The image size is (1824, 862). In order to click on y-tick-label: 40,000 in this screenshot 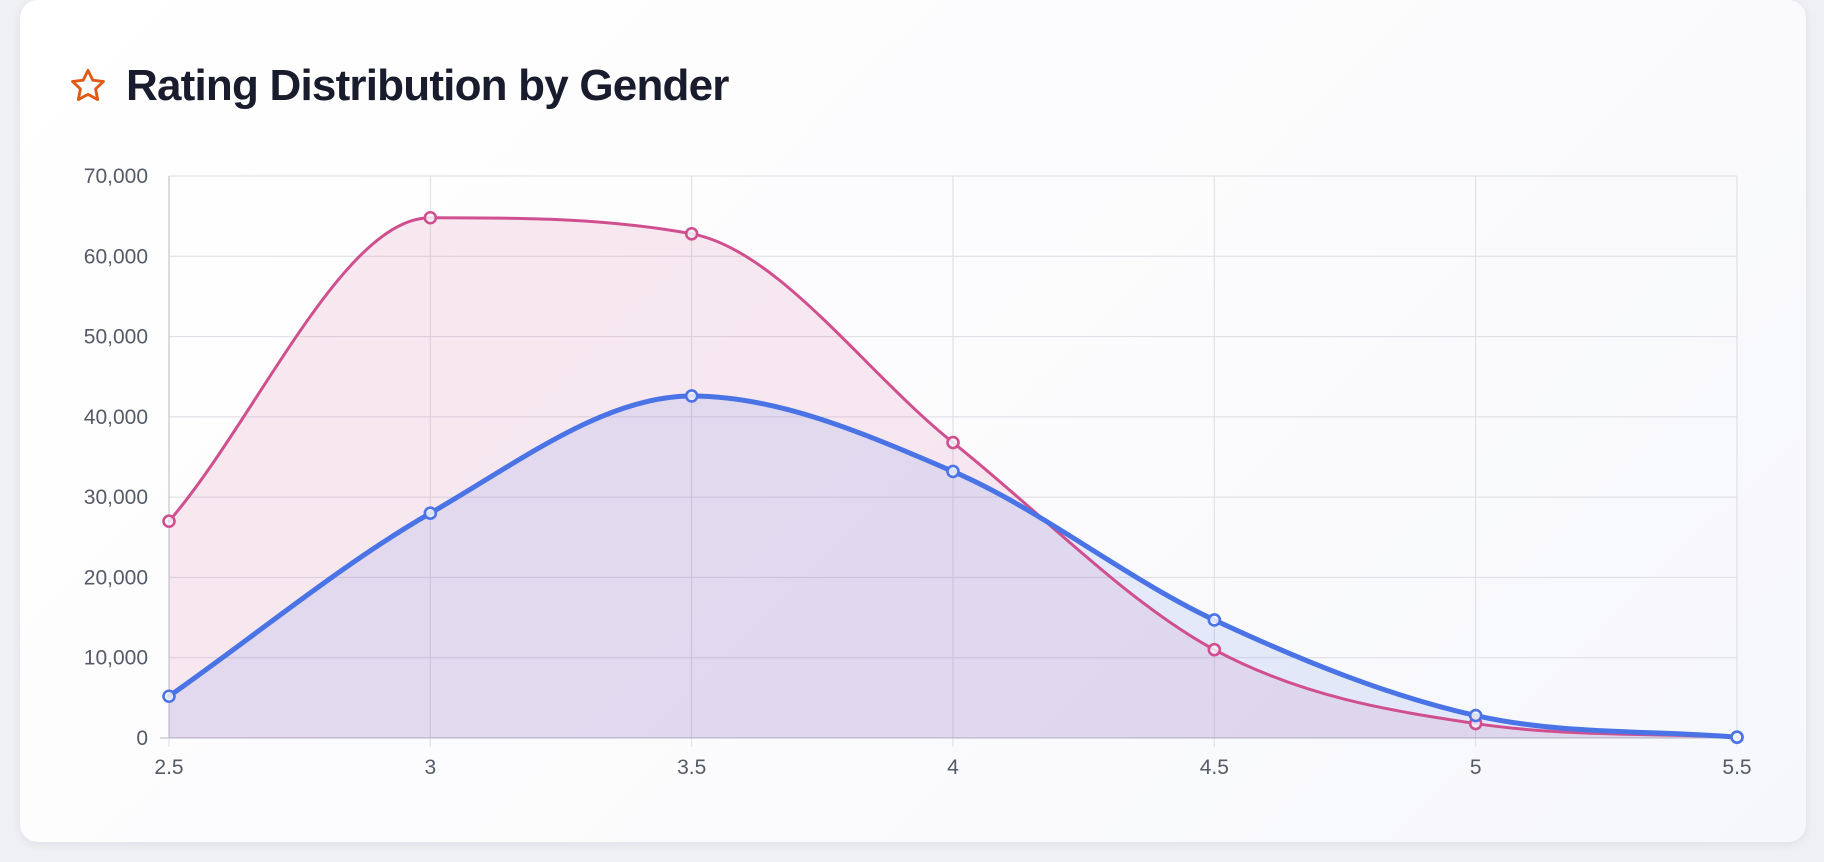, I will do `click(116, 417)`.